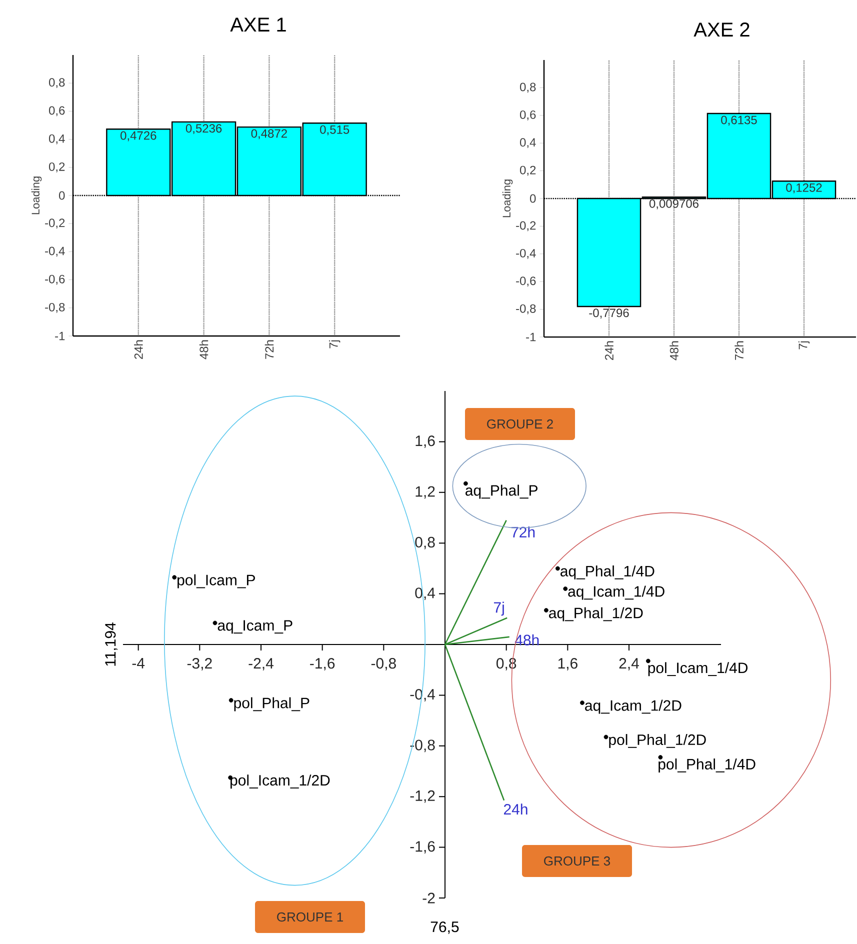 This screenshot has width=857, height=944. What do you see at coordinates (138, 136) in the screenshot?
I see `data-label: 0,4726` at bounding box center [138, 136].